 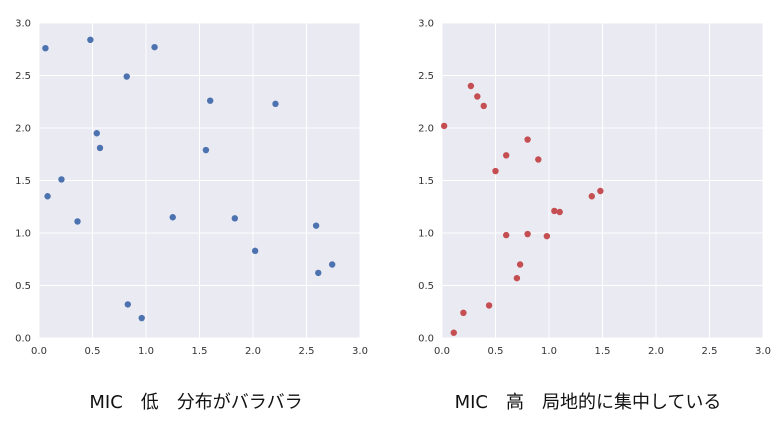 What do you see at coordinates (426, 339) in the screenshot?
I see `right-y-tick-label: 0.0` at bounding box center [426, 339].